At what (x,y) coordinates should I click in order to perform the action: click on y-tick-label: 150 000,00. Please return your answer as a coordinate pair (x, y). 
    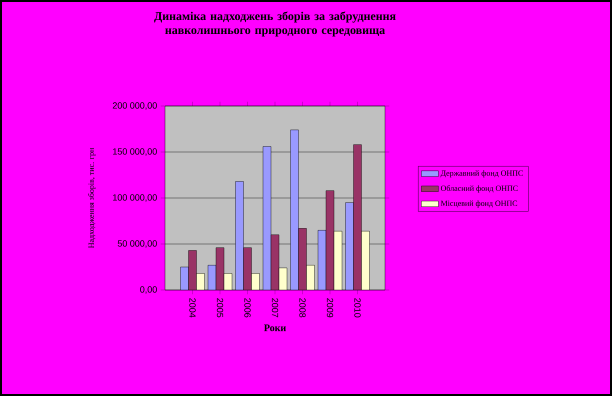
    Looking at the image, I should click on (135, 152).